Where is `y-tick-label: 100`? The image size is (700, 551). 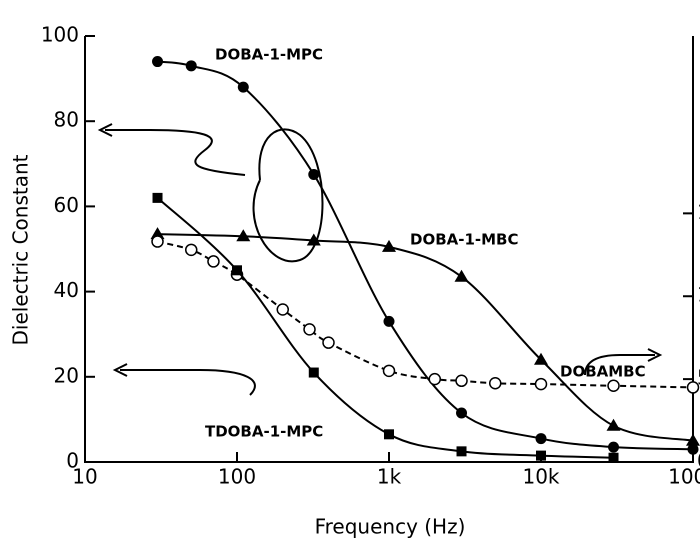 y-tick-label: 100 is located at coordinates (60, 35).